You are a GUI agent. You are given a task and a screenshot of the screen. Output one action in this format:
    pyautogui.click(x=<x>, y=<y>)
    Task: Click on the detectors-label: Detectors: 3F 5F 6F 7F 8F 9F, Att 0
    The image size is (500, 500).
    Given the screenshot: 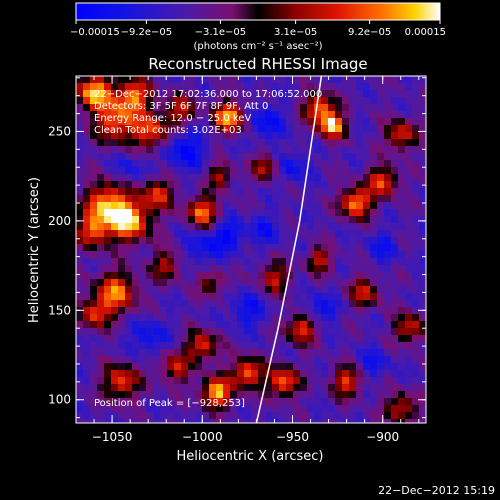 What is the action you would take?
    pyautogui.click(x=181, y=106)
    